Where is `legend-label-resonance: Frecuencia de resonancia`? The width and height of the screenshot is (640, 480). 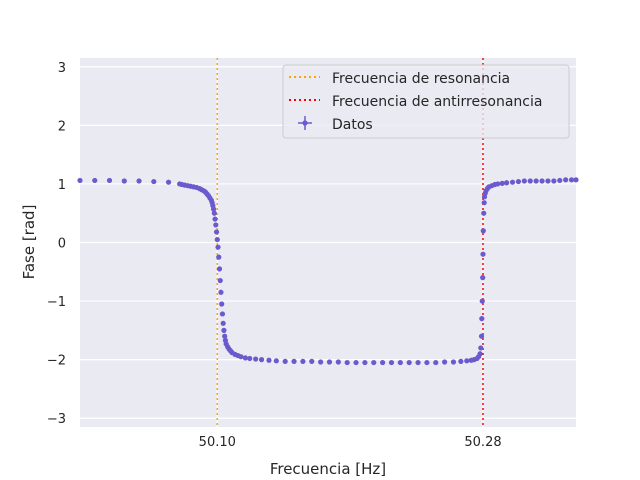
legend-label-resonance: Frecuencia de resonancia is located at coordinates (421, 79).